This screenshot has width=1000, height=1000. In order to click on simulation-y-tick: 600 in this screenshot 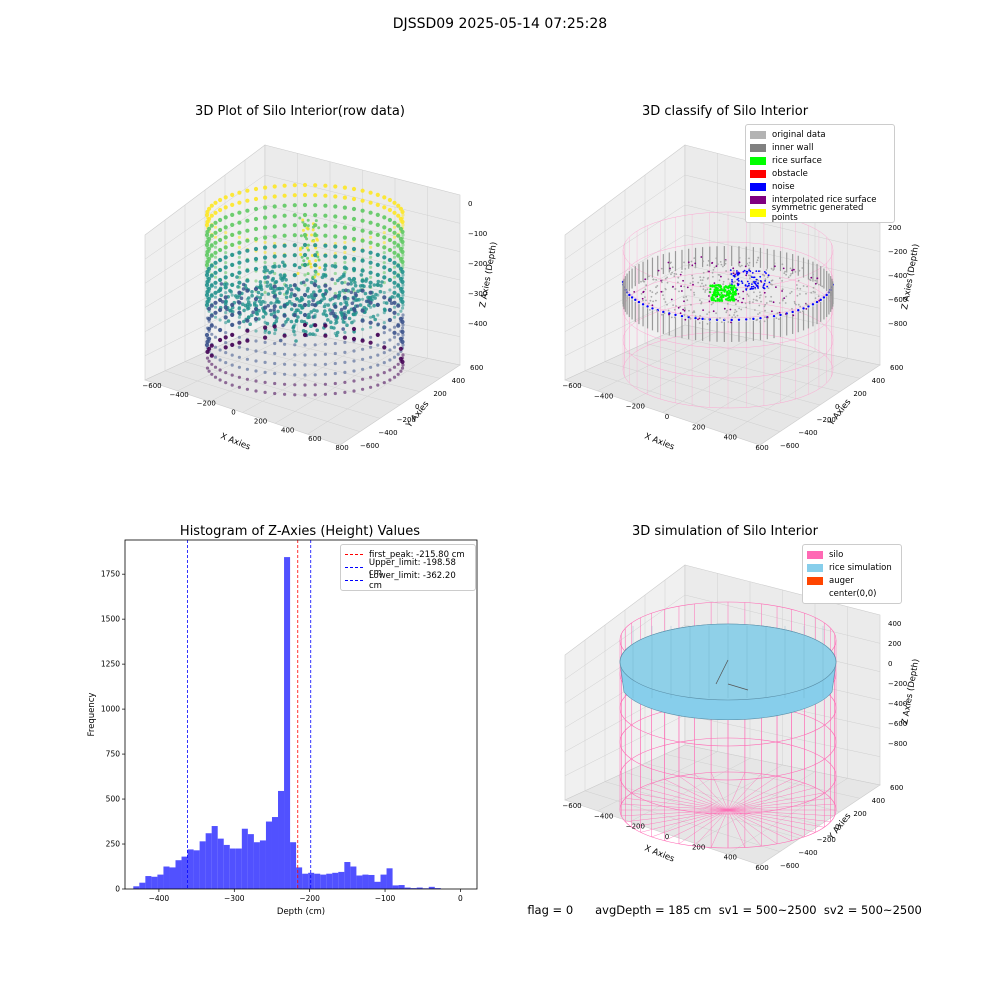, I will do `click(896, 788)`.